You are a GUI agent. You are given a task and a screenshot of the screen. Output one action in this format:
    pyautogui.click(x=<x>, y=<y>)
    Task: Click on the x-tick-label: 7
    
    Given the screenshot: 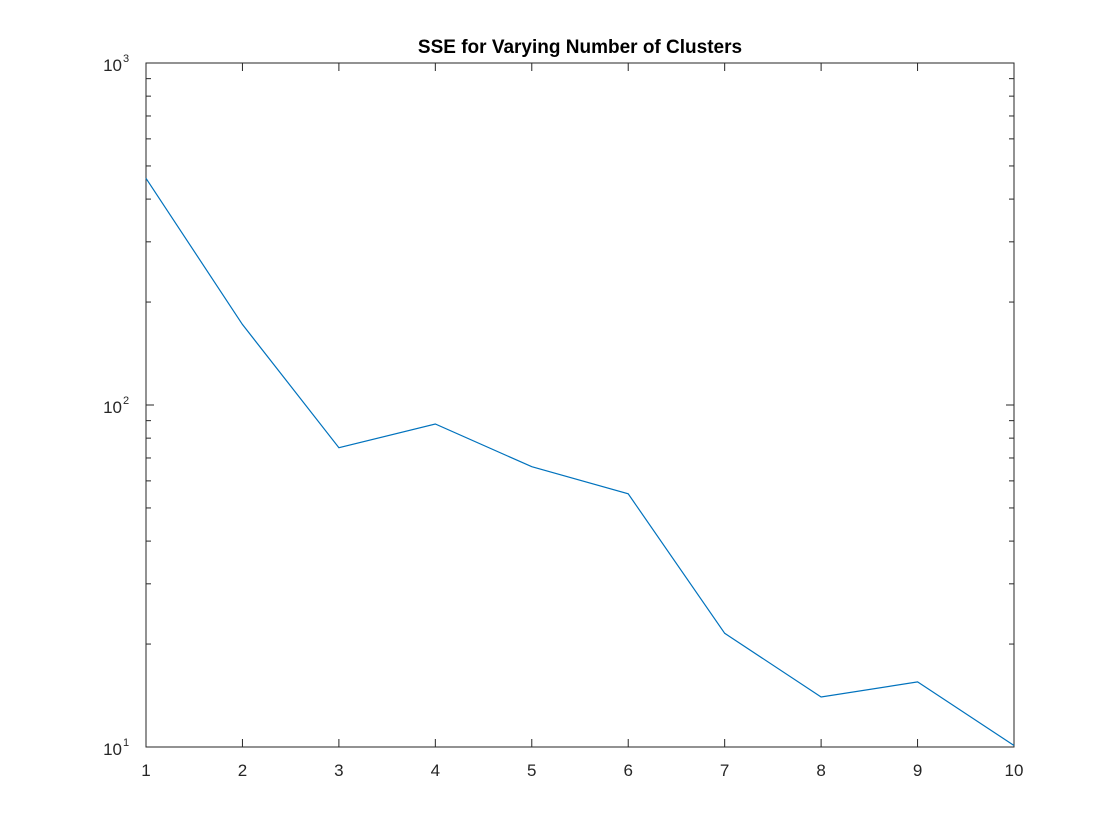 What is the action you would take?
    pyautogui.click(x=724, y=770)
    